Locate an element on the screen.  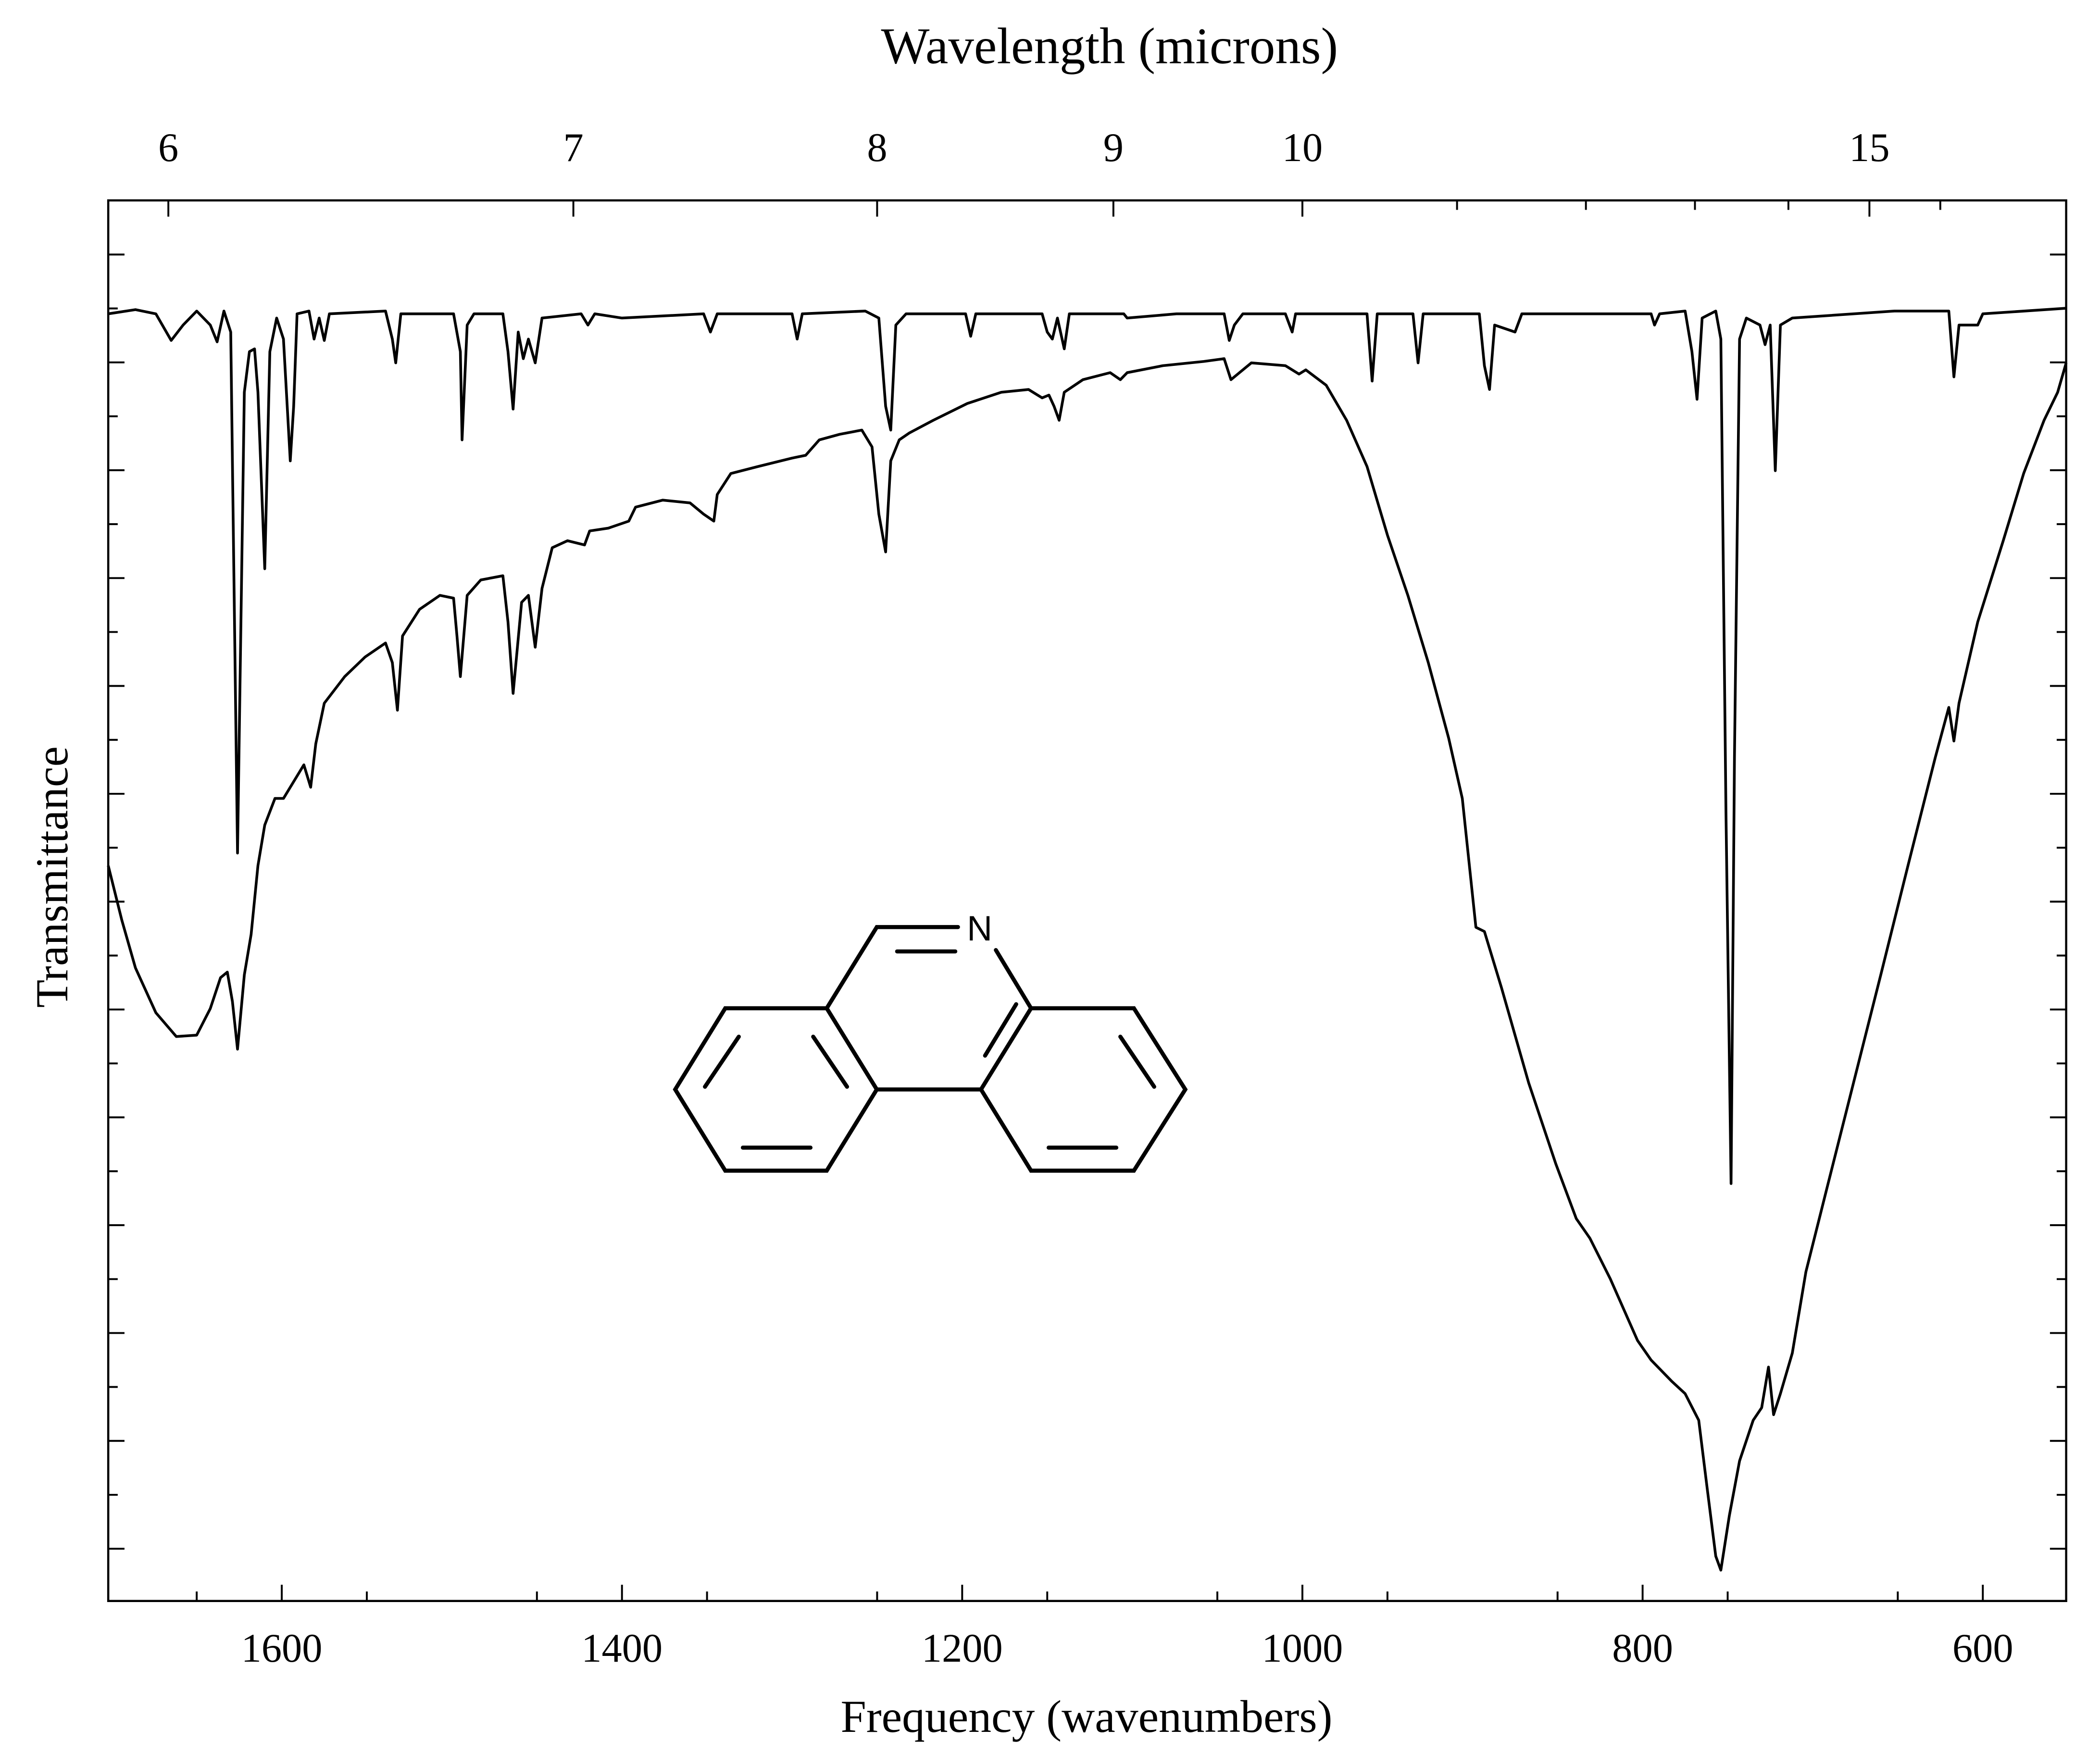
x2-tick-label: 9 is located at coordinates (1113, 147).